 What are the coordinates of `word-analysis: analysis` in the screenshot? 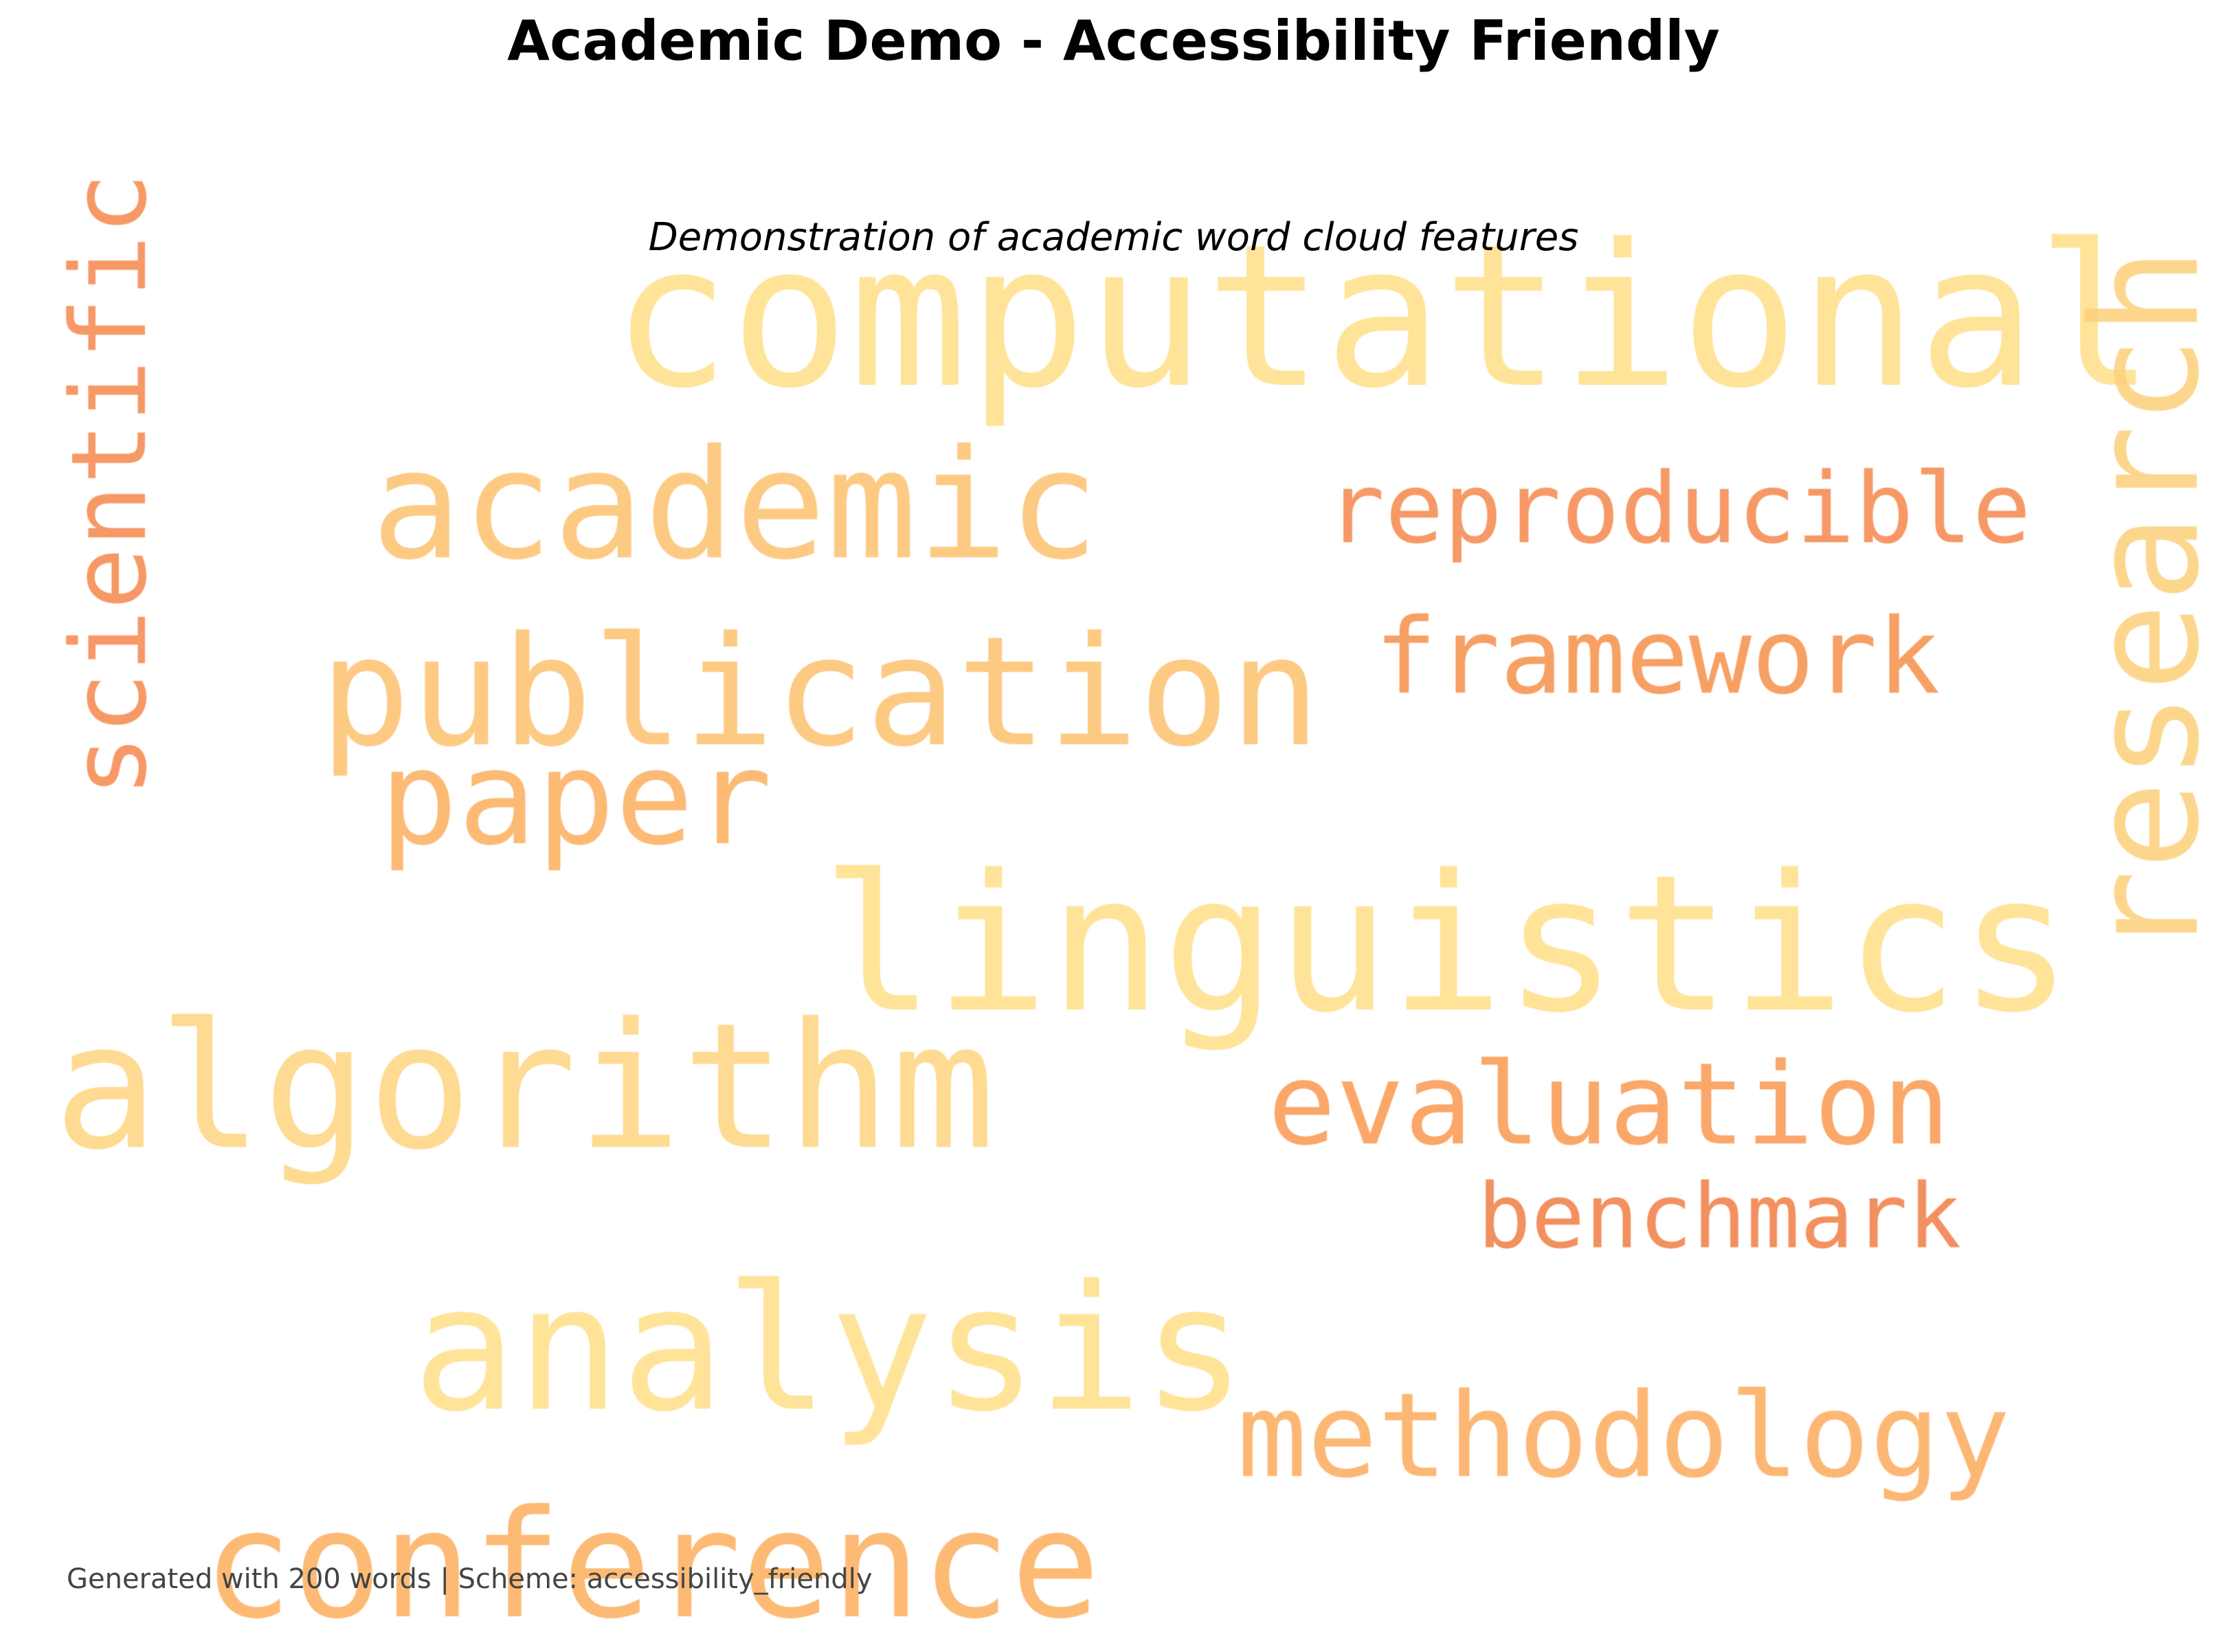 It's located at (829, 1349).